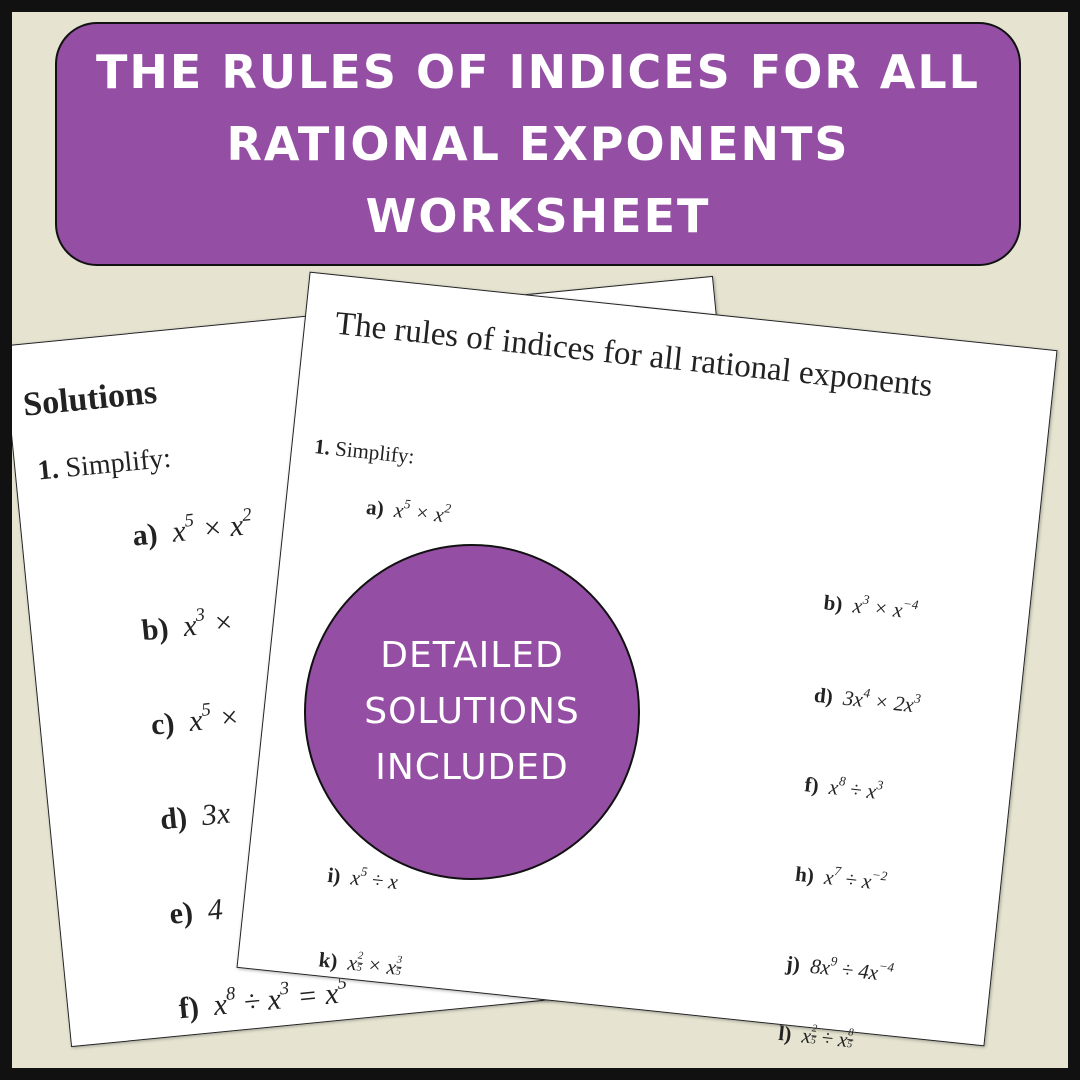 The height and width of the screenshot is (1080, 1080). I want to click on header-line: WORKSHEET, so click(538, 216).